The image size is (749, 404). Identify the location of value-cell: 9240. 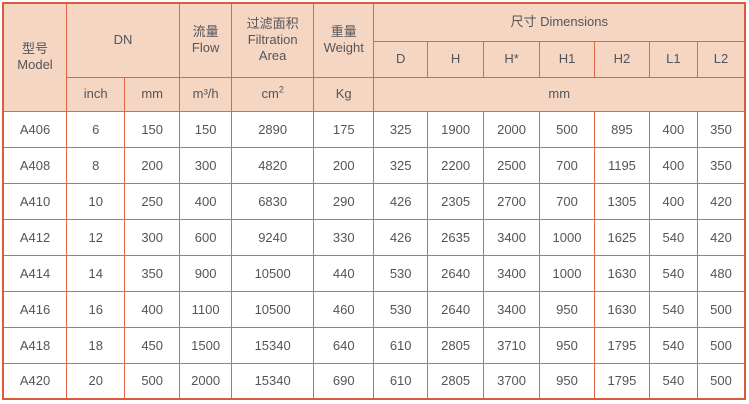
(272, 237).